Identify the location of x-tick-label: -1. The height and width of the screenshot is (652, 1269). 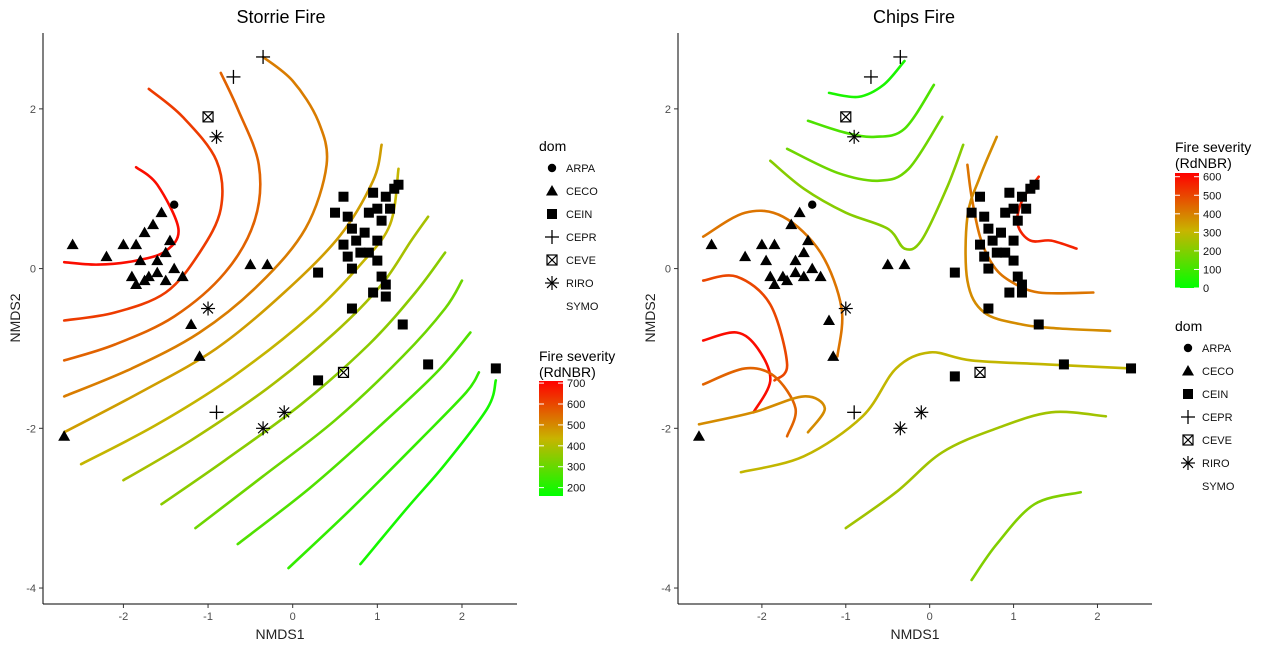
(846, 617).